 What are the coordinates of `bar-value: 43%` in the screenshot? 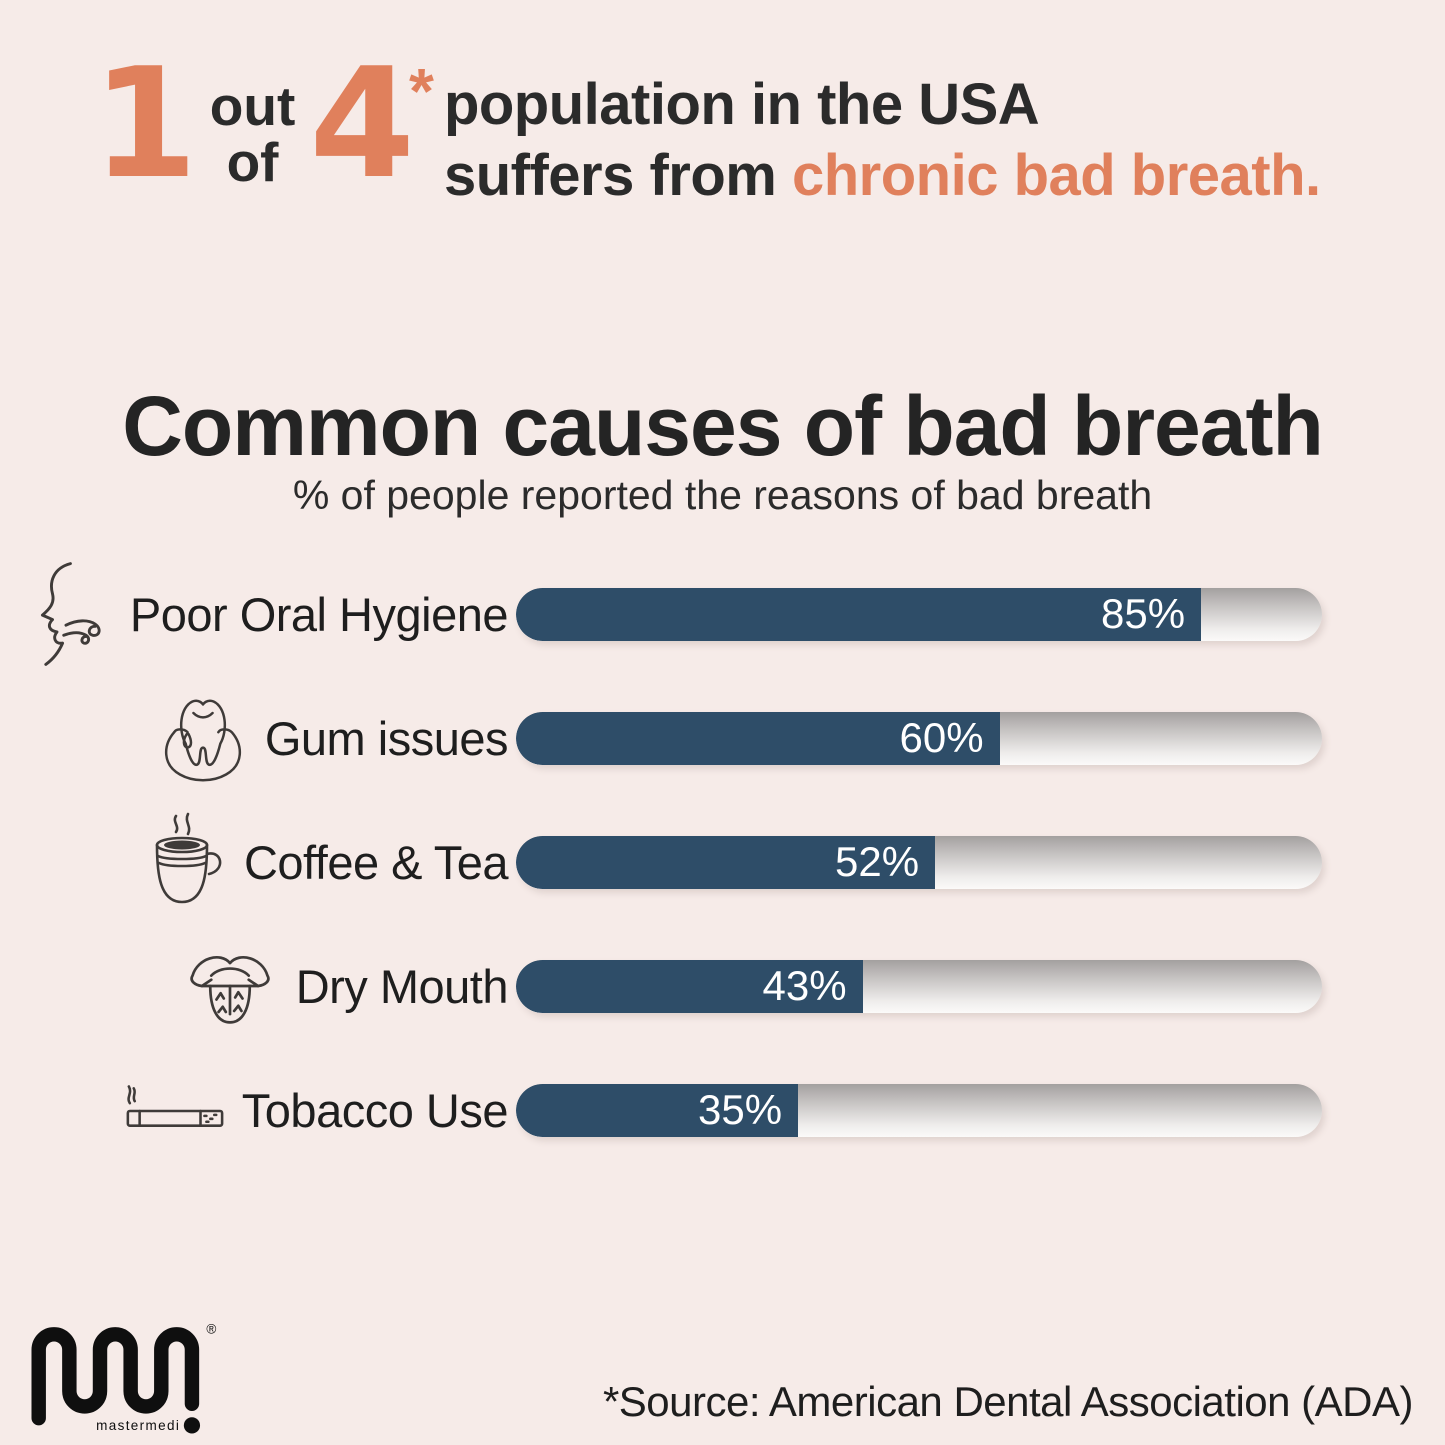 It's located at (804, 985).